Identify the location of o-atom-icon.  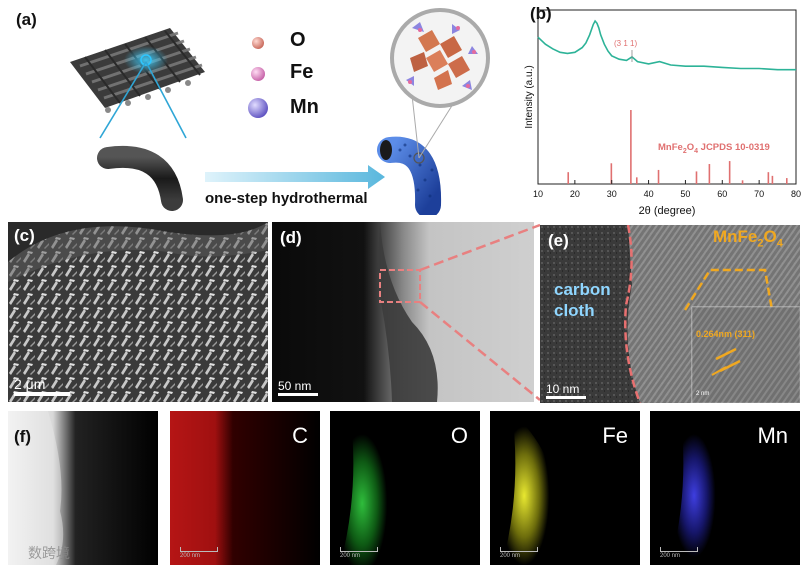
(258, 43).